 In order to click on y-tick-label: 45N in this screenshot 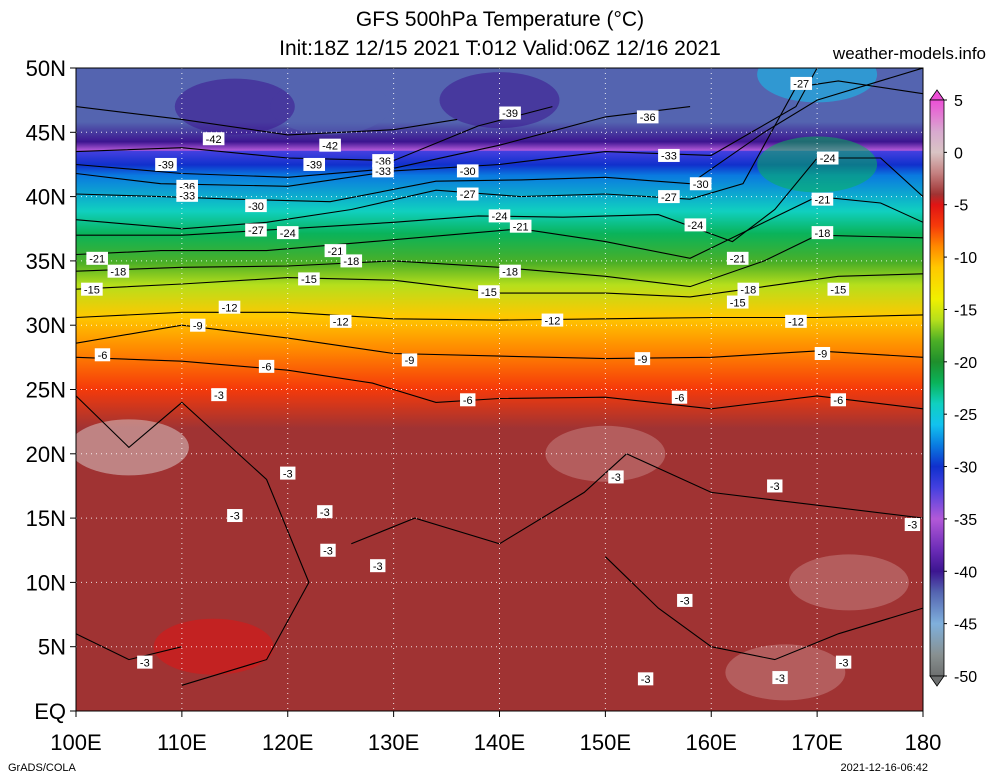, I will do `click(46, 132)`.